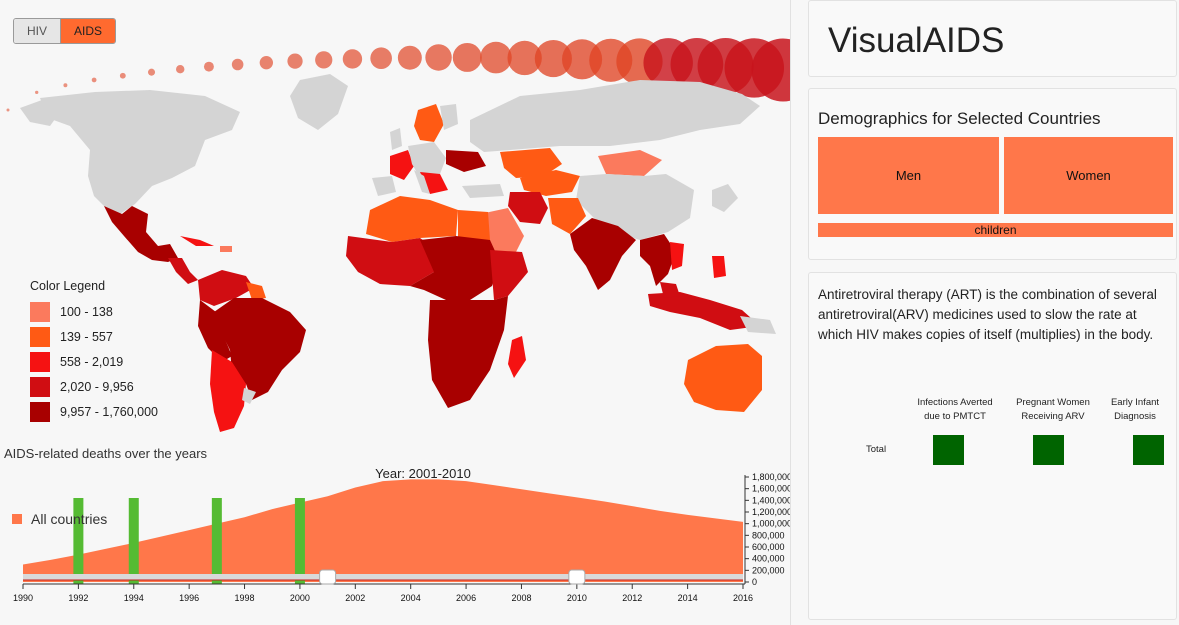 The image size is (1179, 625). I want to click on country-argentina-chile, so click(228, 391).